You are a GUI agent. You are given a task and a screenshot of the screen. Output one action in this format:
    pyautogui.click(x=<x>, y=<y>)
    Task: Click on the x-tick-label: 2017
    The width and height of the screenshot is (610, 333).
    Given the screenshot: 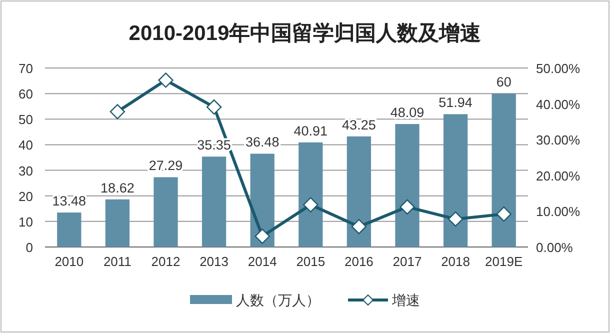 What is the action you would take?
    pyautogui.click(x=407, y=261)
    